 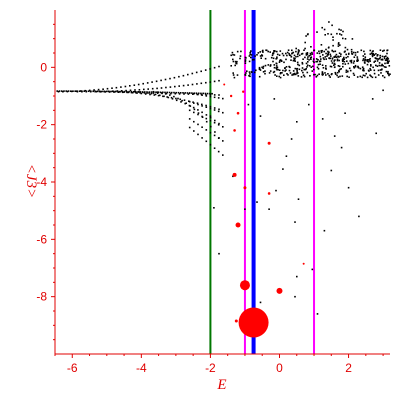 I want to click on y-tick-label: -6, so click(x=41, y=239).